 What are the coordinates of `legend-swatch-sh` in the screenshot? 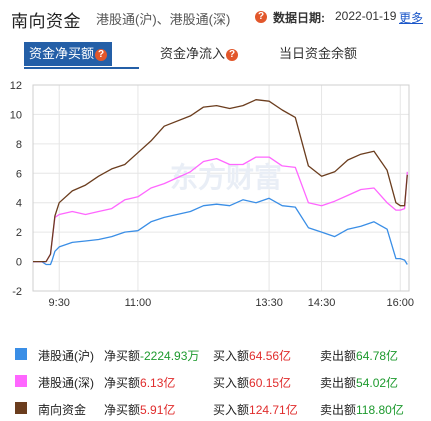 It's located at (21, 354).